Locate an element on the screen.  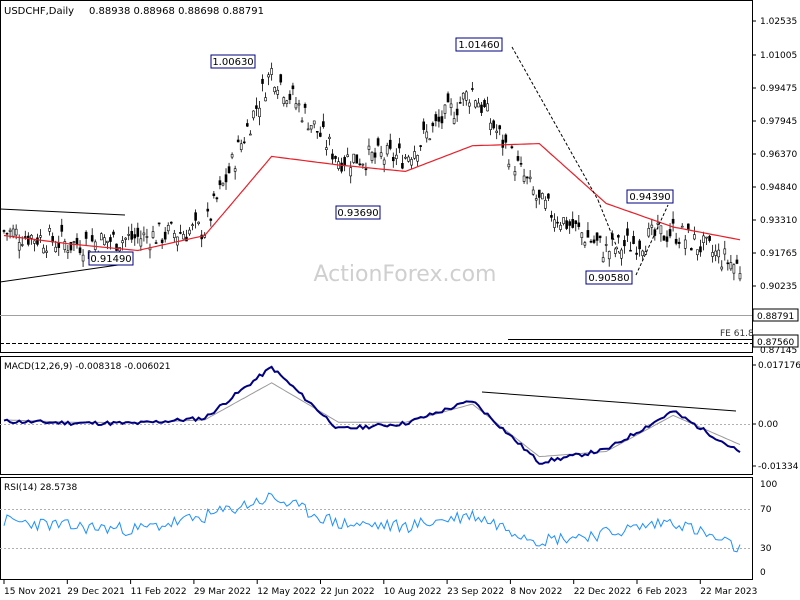
fe-label: FE 61.8 is located at coordinates (737, 334).